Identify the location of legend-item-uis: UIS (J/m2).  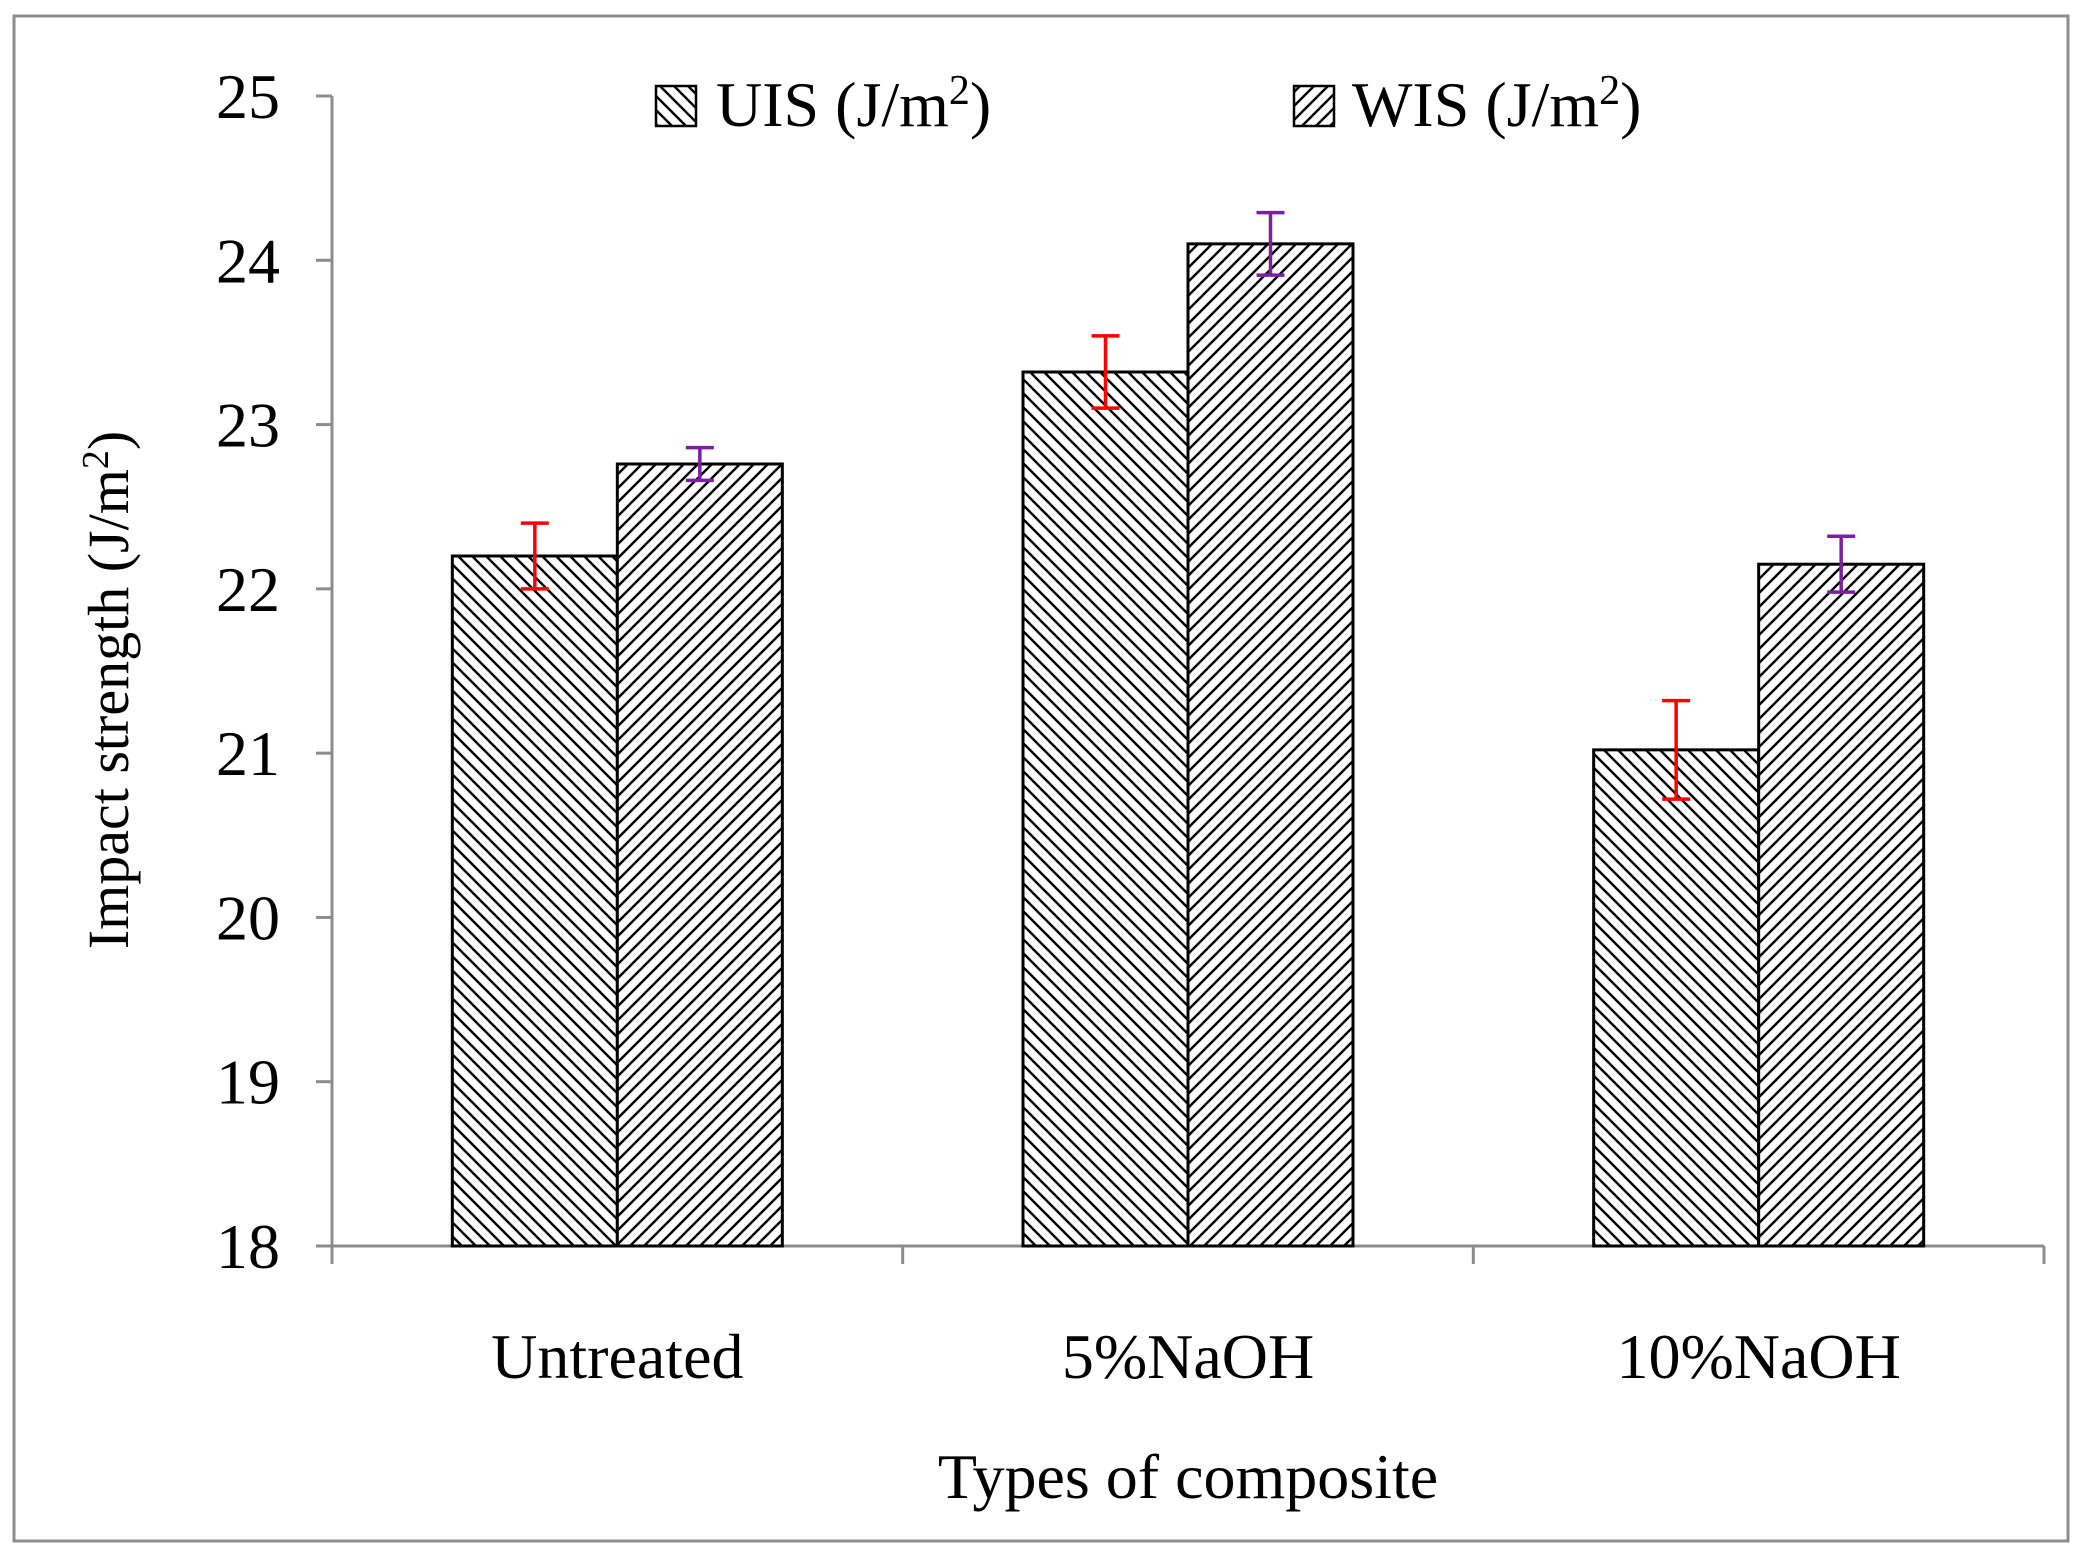
(822, 104).